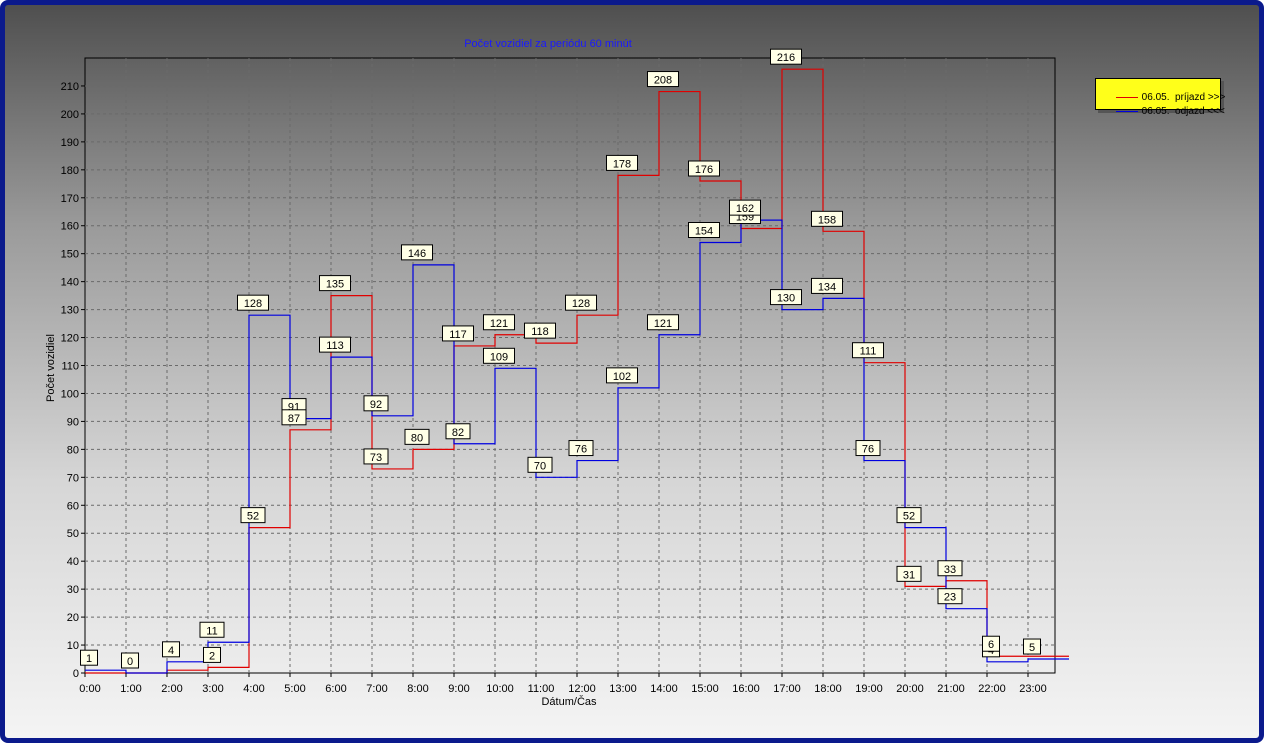 The image size is (1264, 743). What do you see at coordinates (623, 689) in the screenshot?
I see `x-tick-label: 13:00` at bounding box center [623, 689].